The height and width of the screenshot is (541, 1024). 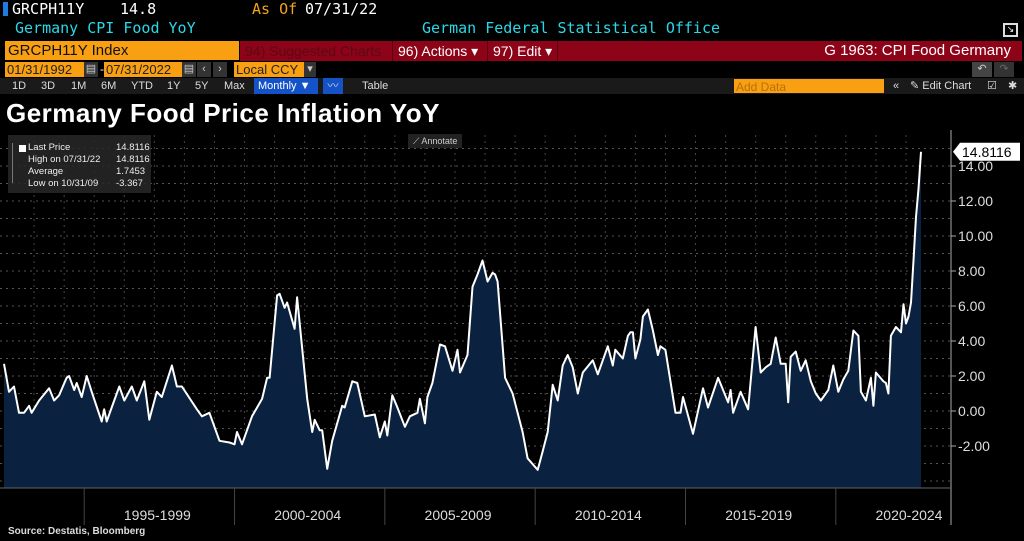 I want to click on period-1y: 1Y, so click(x=174, y=86).